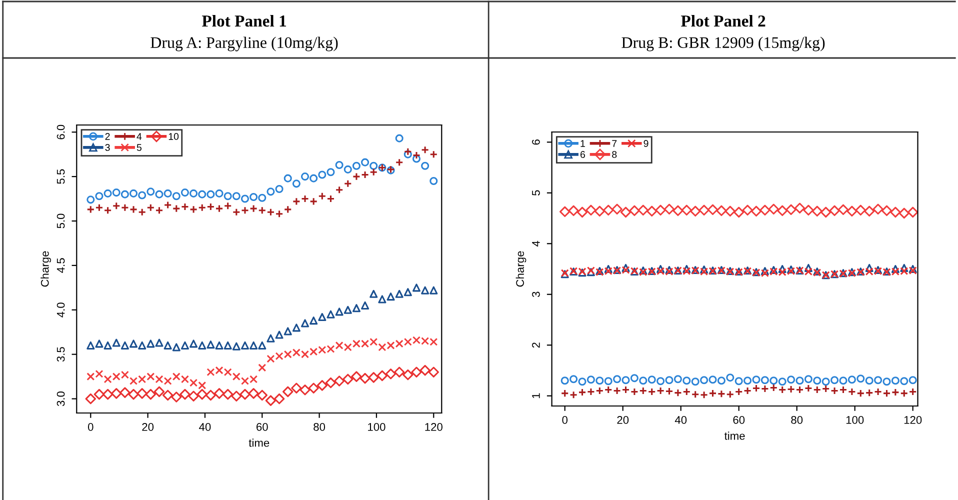 The width and height of the screenshot is (958, 500). I want to click on y-tick-label: 5.5, so click(60, 176).